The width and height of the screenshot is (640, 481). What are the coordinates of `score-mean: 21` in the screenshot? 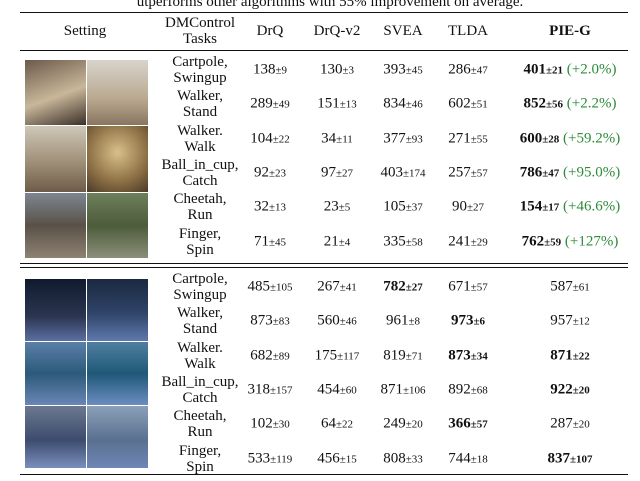 It's located at (331, 241).